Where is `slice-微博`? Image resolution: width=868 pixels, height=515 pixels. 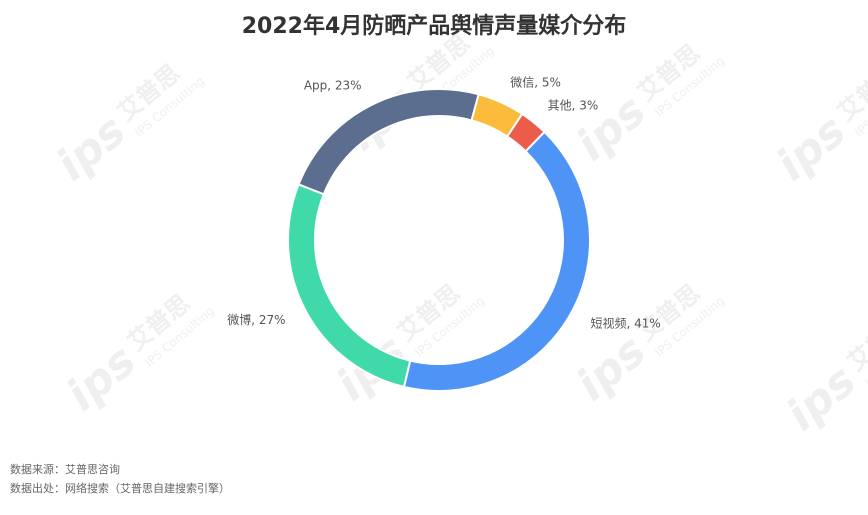
slice-微博 is located at coordinates (349, 286).